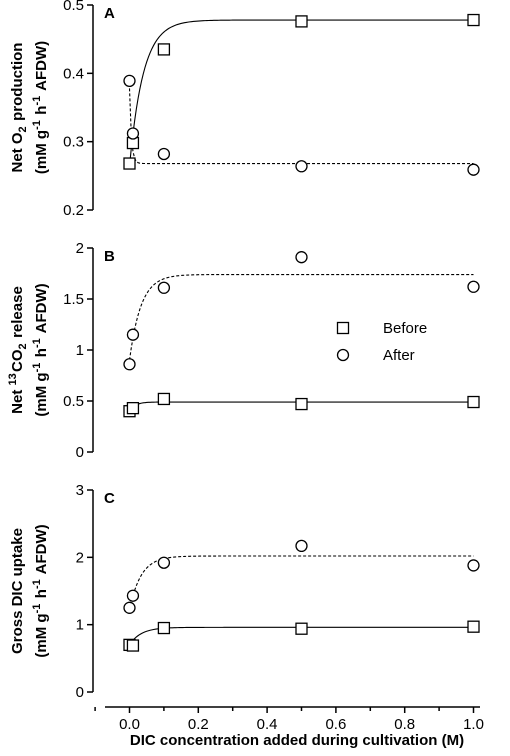 The image size is (510, 756). Describe the element at coordinates (80, 490) in the screenshot. I see `y-tick-label: 3` at that location.